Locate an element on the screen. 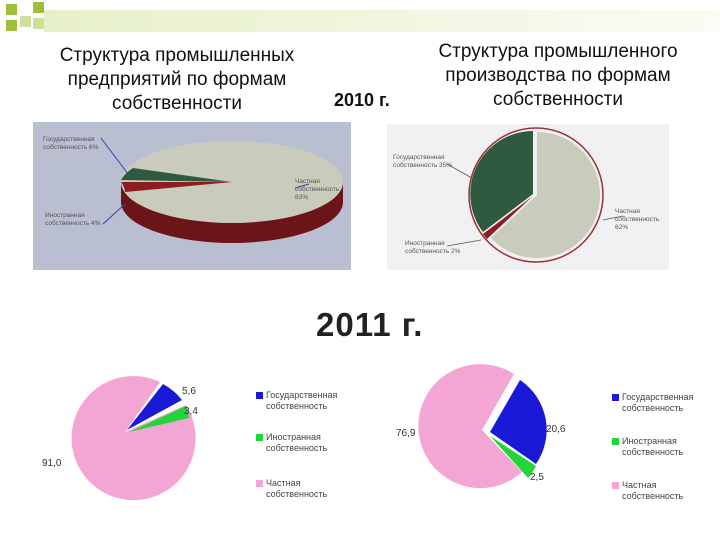 Image resolution: width=720 pixels, height=540 pixels. year-2011-label: 2011 г. is located at coordinates (370, 324).